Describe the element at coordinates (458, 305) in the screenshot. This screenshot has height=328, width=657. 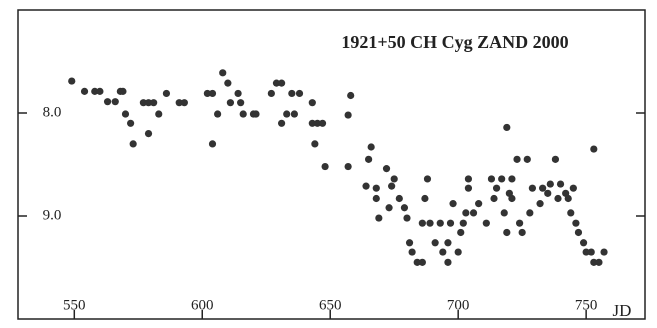
I see `x-tick-label: 700` at that location.